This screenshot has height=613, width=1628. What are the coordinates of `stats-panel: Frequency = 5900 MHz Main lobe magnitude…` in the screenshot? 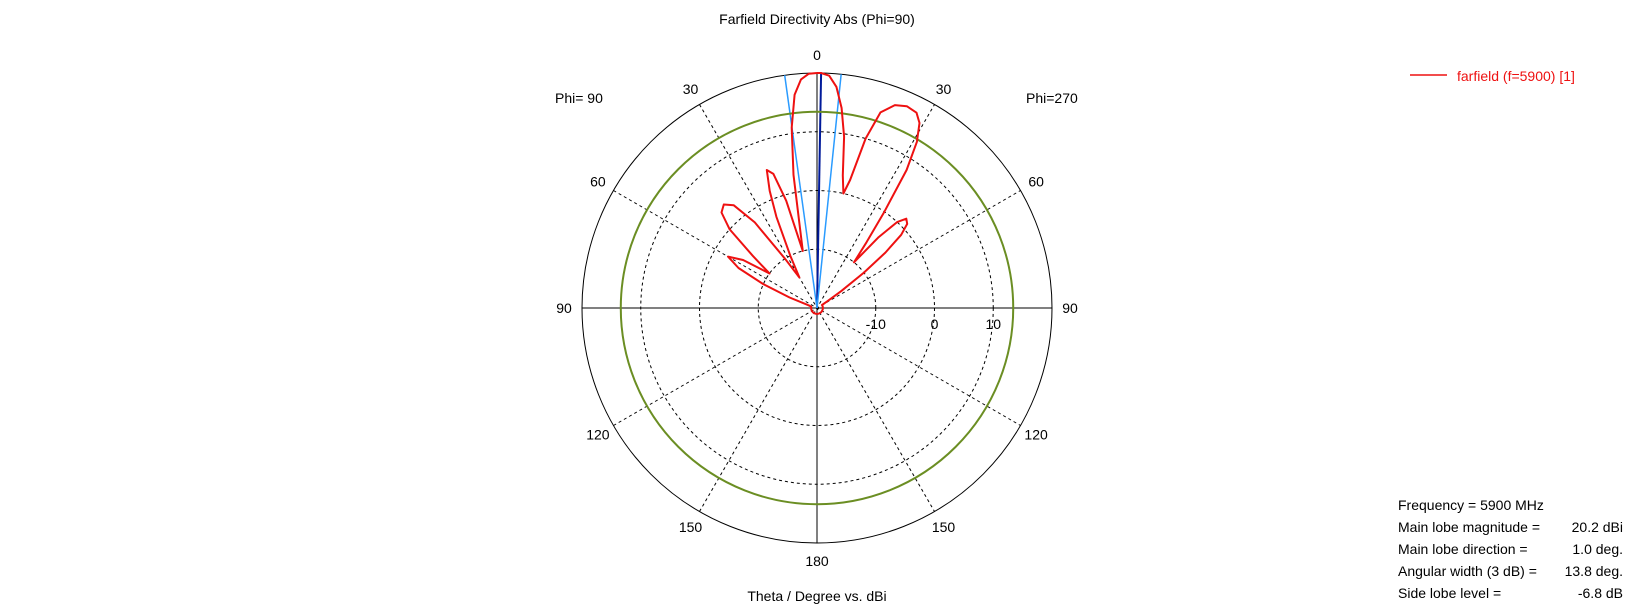 It's located at (1510, 549).